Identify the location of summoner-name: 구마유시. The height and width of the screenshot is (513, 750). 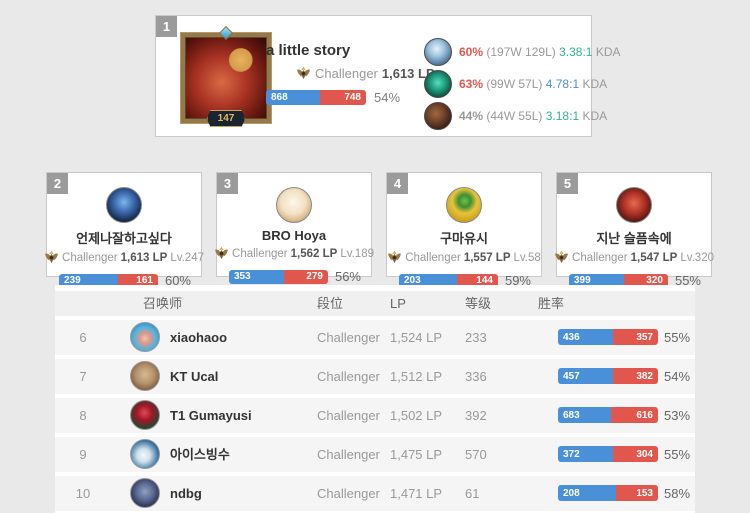
(464, 238).